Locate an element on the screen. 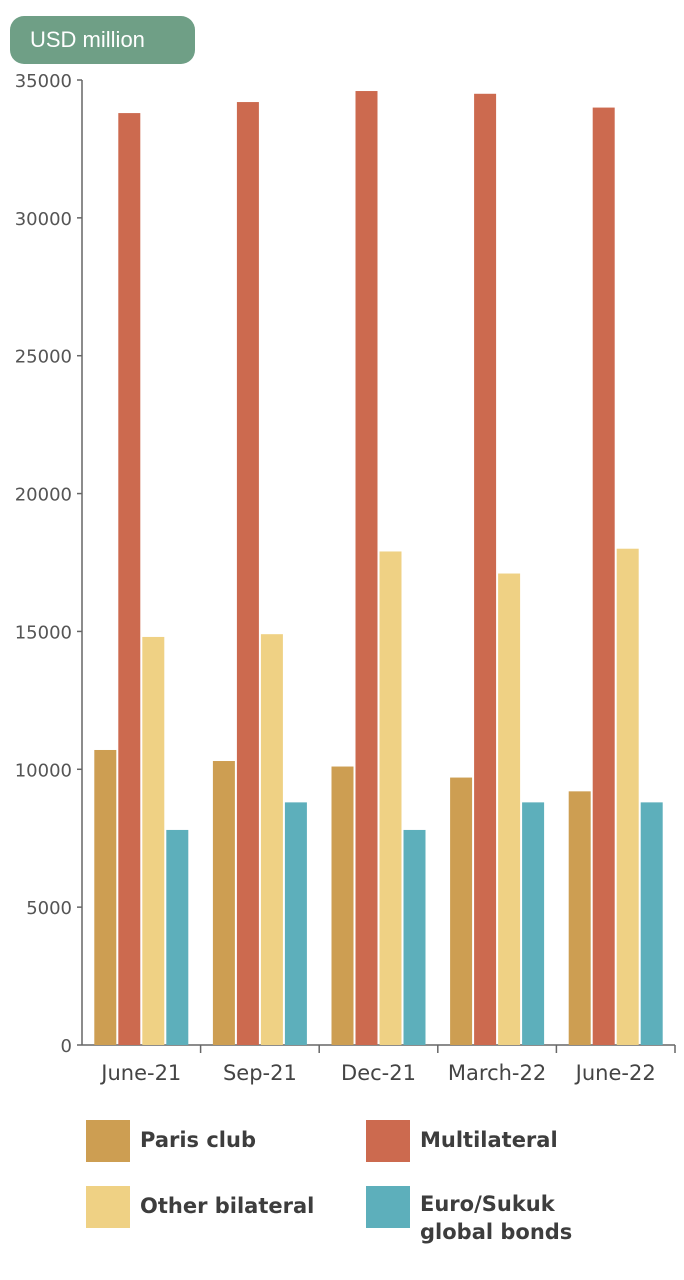  legend-item: Euro/Sukuk global bonds is located at coordinates (469, 1216).